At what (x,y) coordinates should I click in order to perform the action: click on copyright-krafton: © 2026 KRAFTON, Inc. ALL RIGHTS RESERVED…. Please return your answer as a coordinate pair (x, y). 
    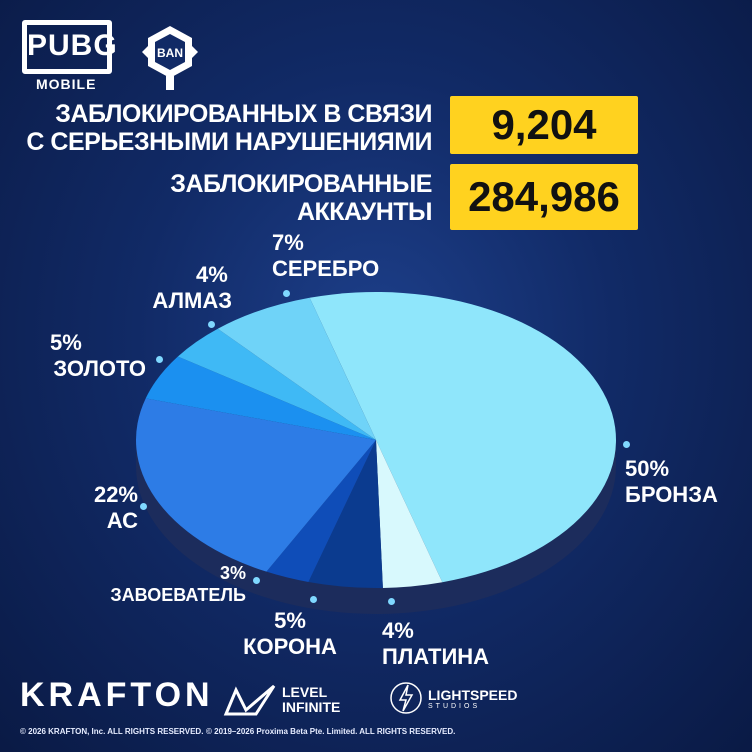
    Looking at the image, I should click on (112, 731).